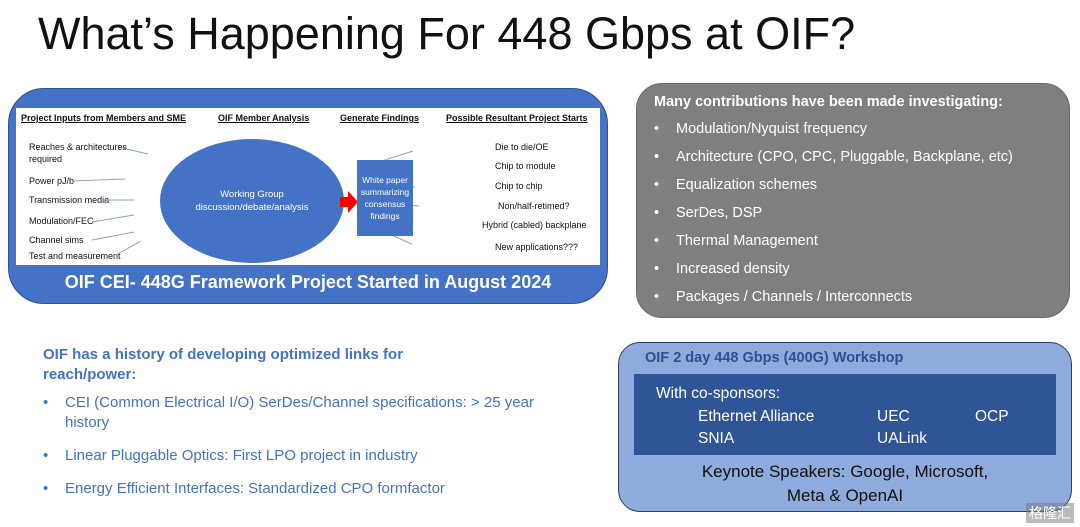 This screenshot has height=527, width=1080. Describe the element at coordinates (517, 118) in the screenshot. I see `diagram-header: Possible Resultant Project Starts` at that location.